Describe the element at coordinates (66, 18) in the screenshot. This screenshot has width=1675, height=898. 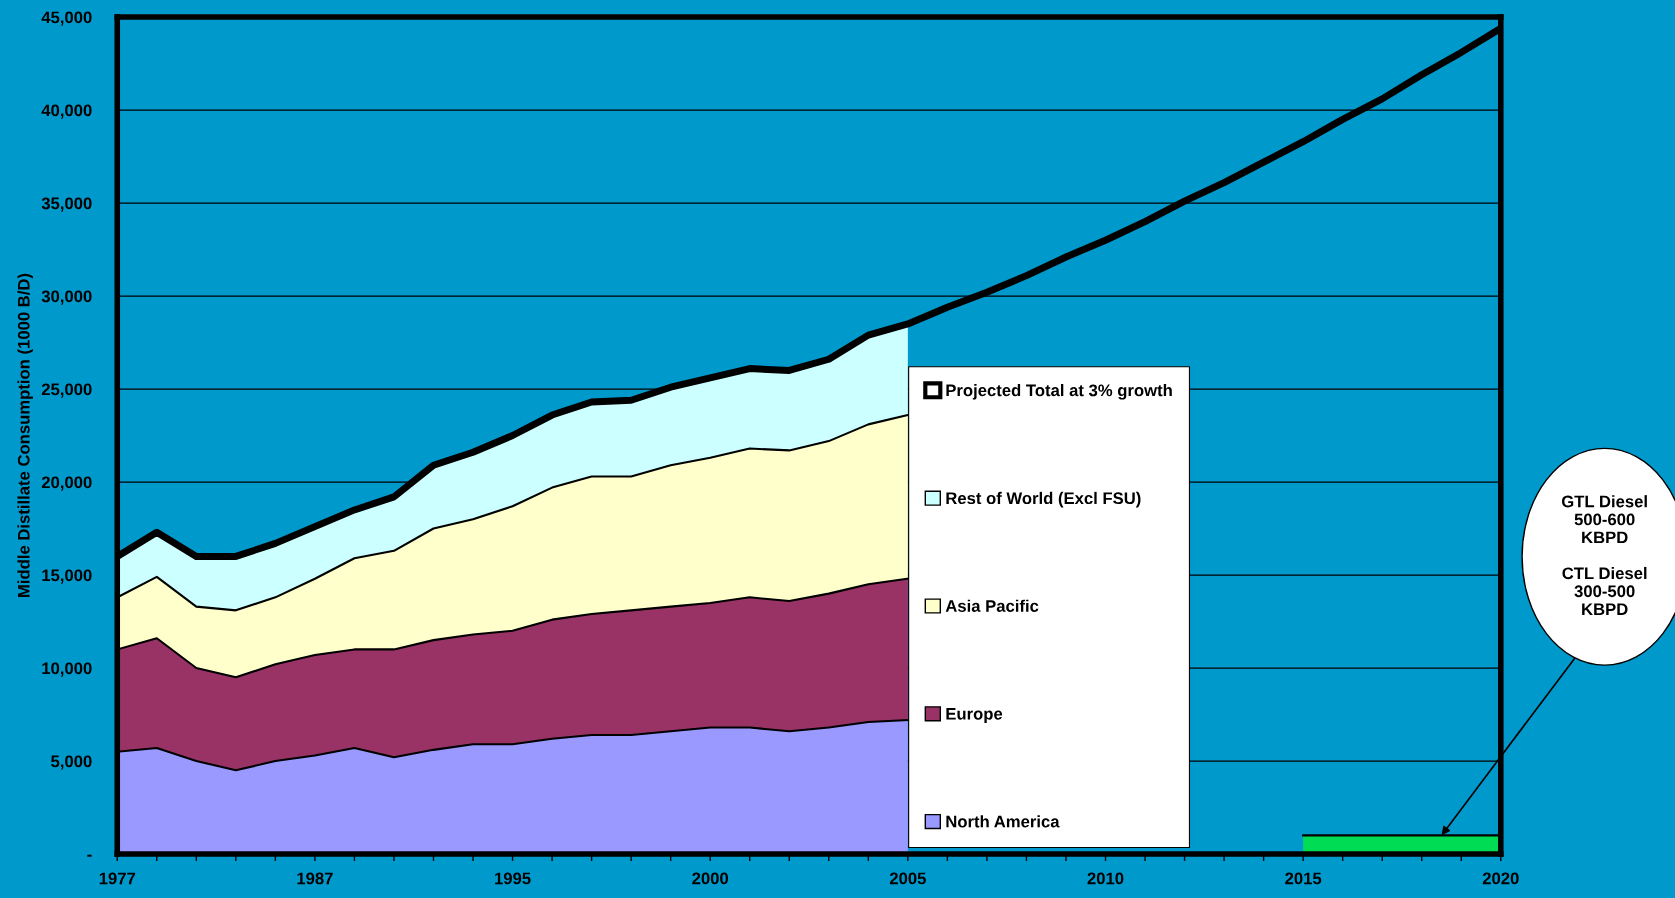
I see `y-tick-label: 45,000` at that location.